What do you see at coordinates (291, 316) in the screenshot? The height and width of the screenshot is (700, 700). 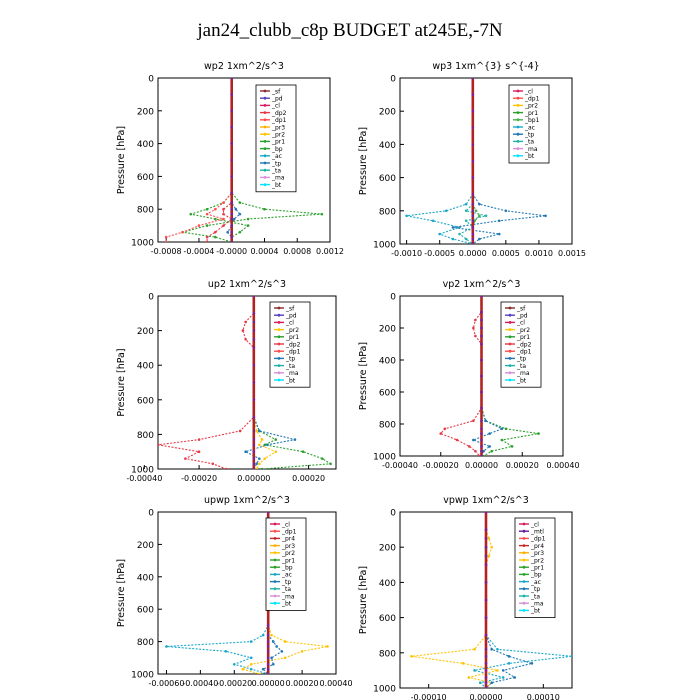 I see `legend-label: _pd` at bounding box center [291, 316].